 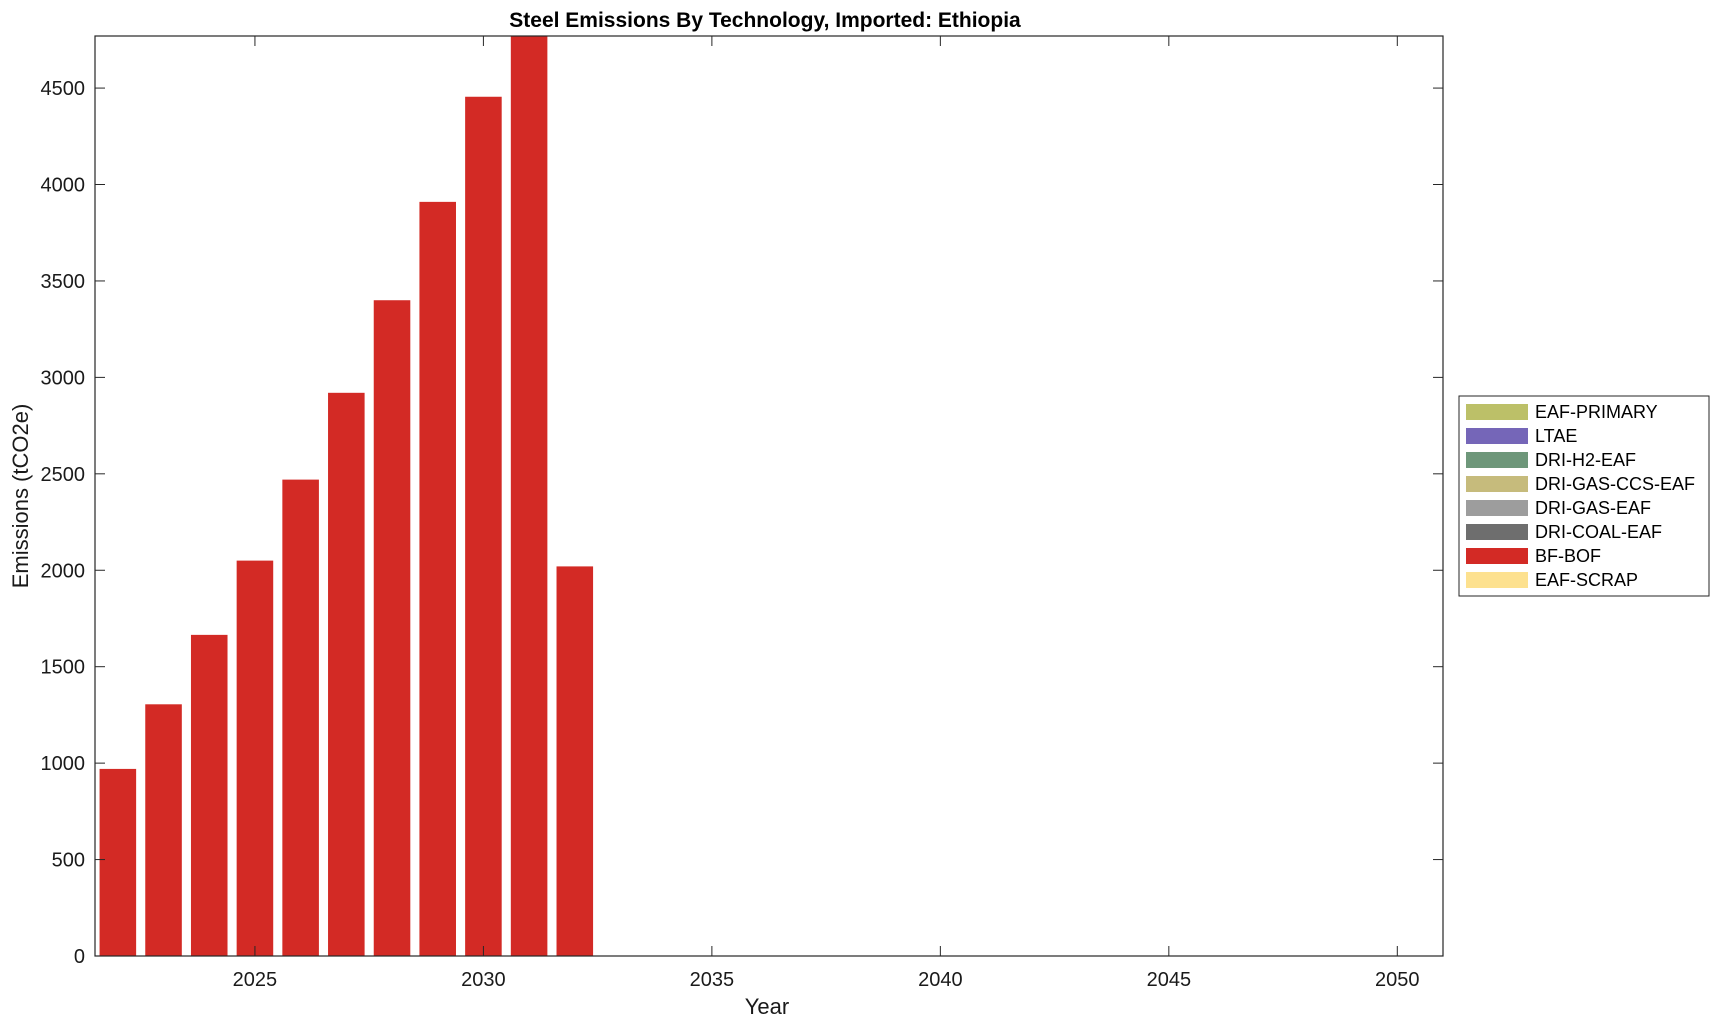 What do you see at coordinates (300, 717) in the screenshot?
I see `bar-bf-bof-2026` at bounding box center [300, 717].